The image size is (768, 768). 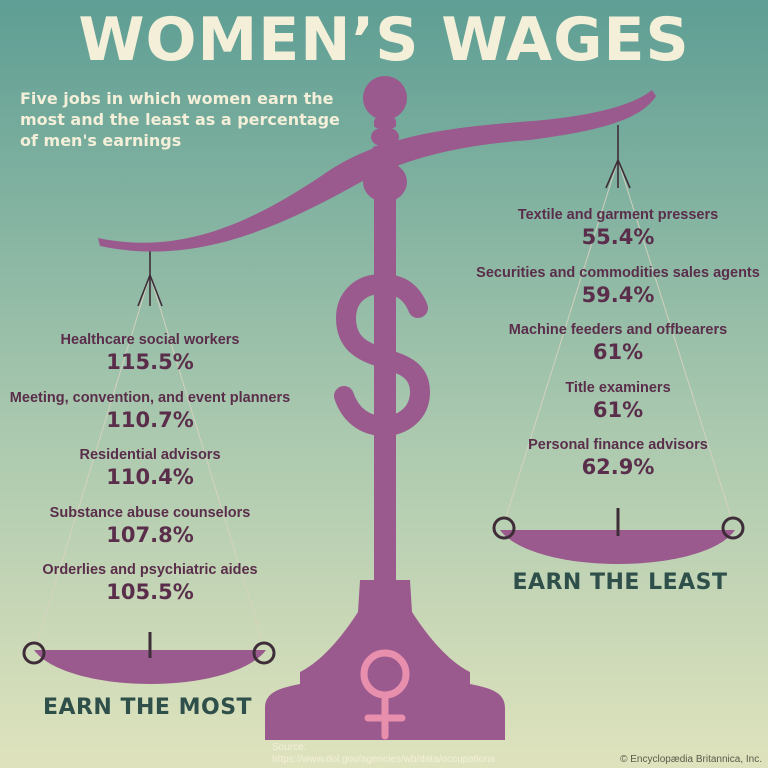 I want to click on earn-least-title: EARN THE LEAST, so click(x=620, y=582).